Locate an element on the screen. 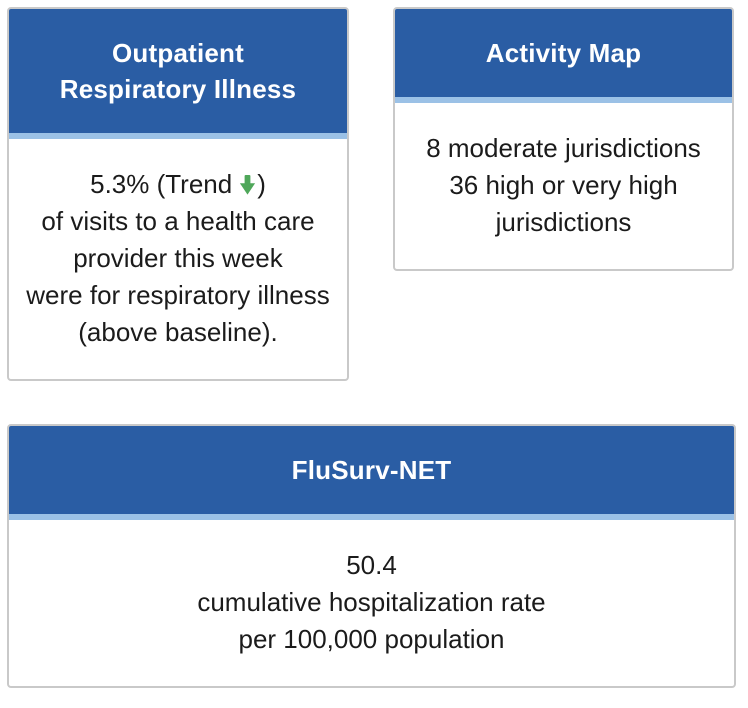 This screenshot has height=708, width=748. card-title-line: Outpatient is located at coordinates (178, 53).